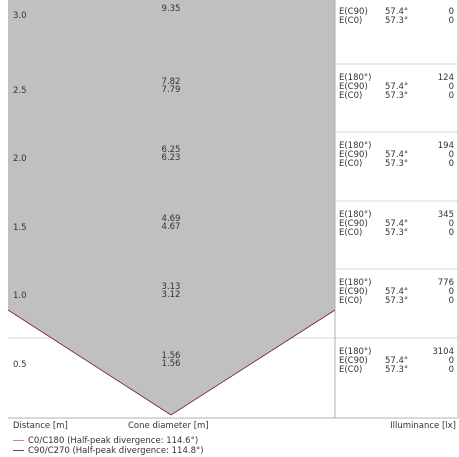 The image size is (459, 457). What do you see at coordinates (171, 364) in the screenshot?
I see `cone-diameter-c90: 1.56` at bounding box center [171, 364].